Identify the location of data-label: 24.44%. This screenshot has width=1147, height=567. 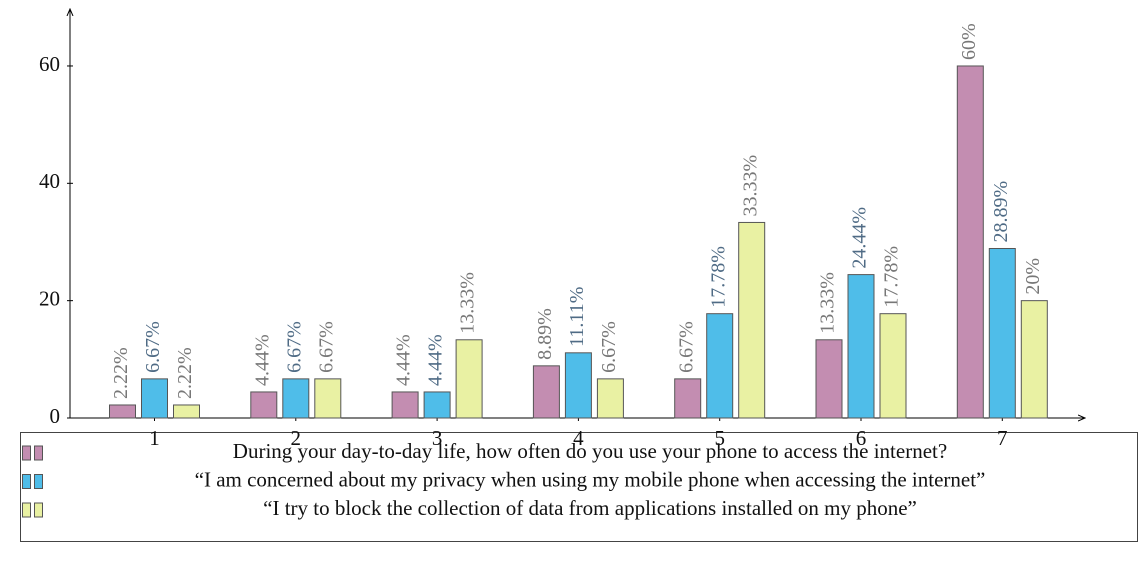
(860, 238).